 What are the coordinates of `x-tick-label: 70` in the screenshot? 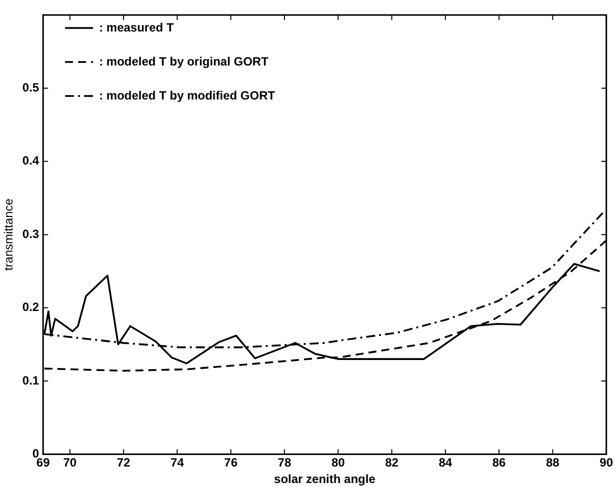 It's located at (70, 463).